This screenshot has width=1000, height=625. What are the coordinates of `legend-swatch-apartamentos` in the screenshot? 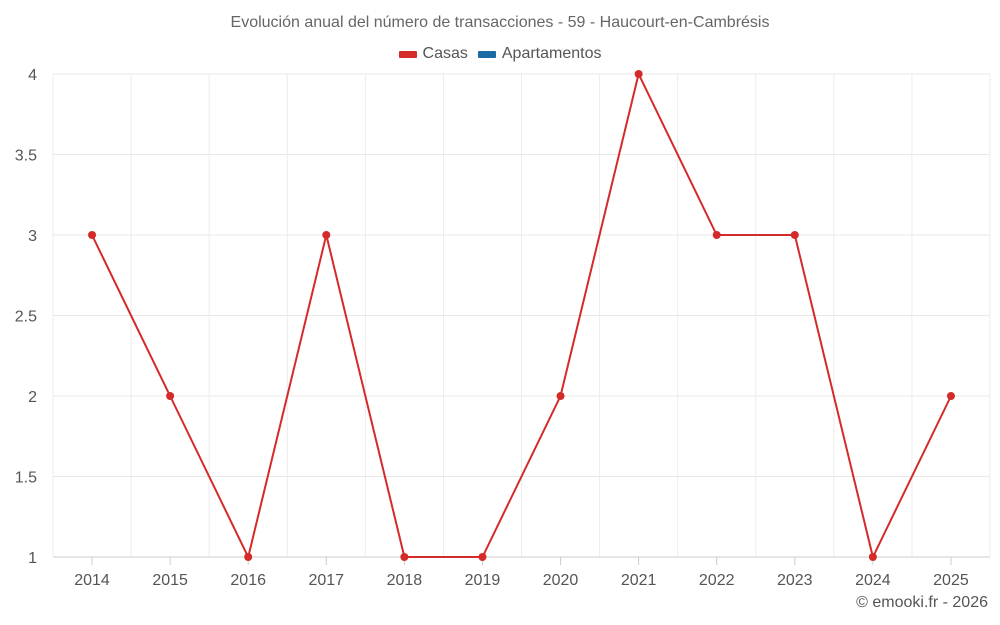 It's located at (486, 54).